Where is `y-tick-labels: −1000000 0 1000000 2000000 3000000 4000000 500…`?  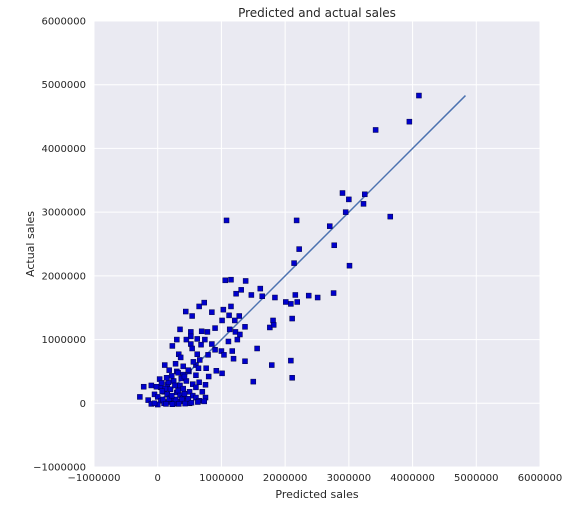 y-tick-labels: −1000000 0 1000000 2000000 3000000 4000000 500… is located at coordinates (59, 245).